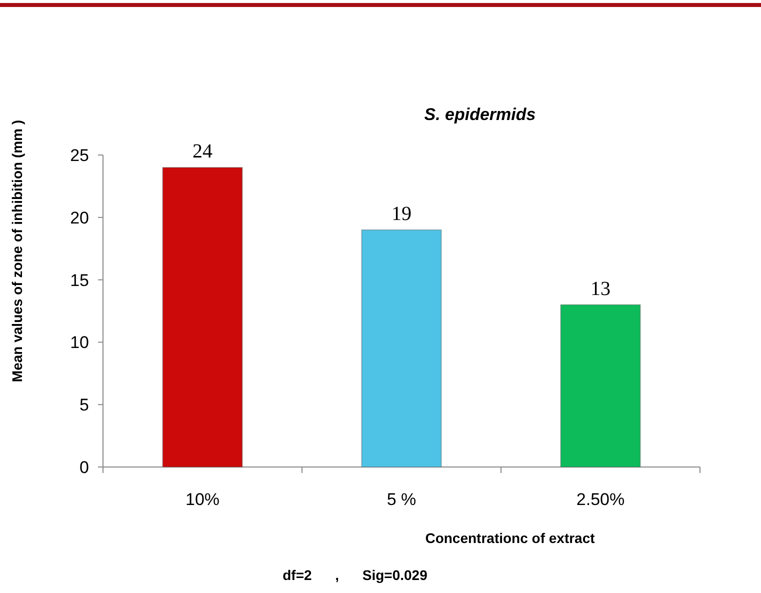  Describe the element at coordinates (17, 251) in the screenshot. I see `y-axis-title: Mean values of zone of inhibition (mm )` at that location.